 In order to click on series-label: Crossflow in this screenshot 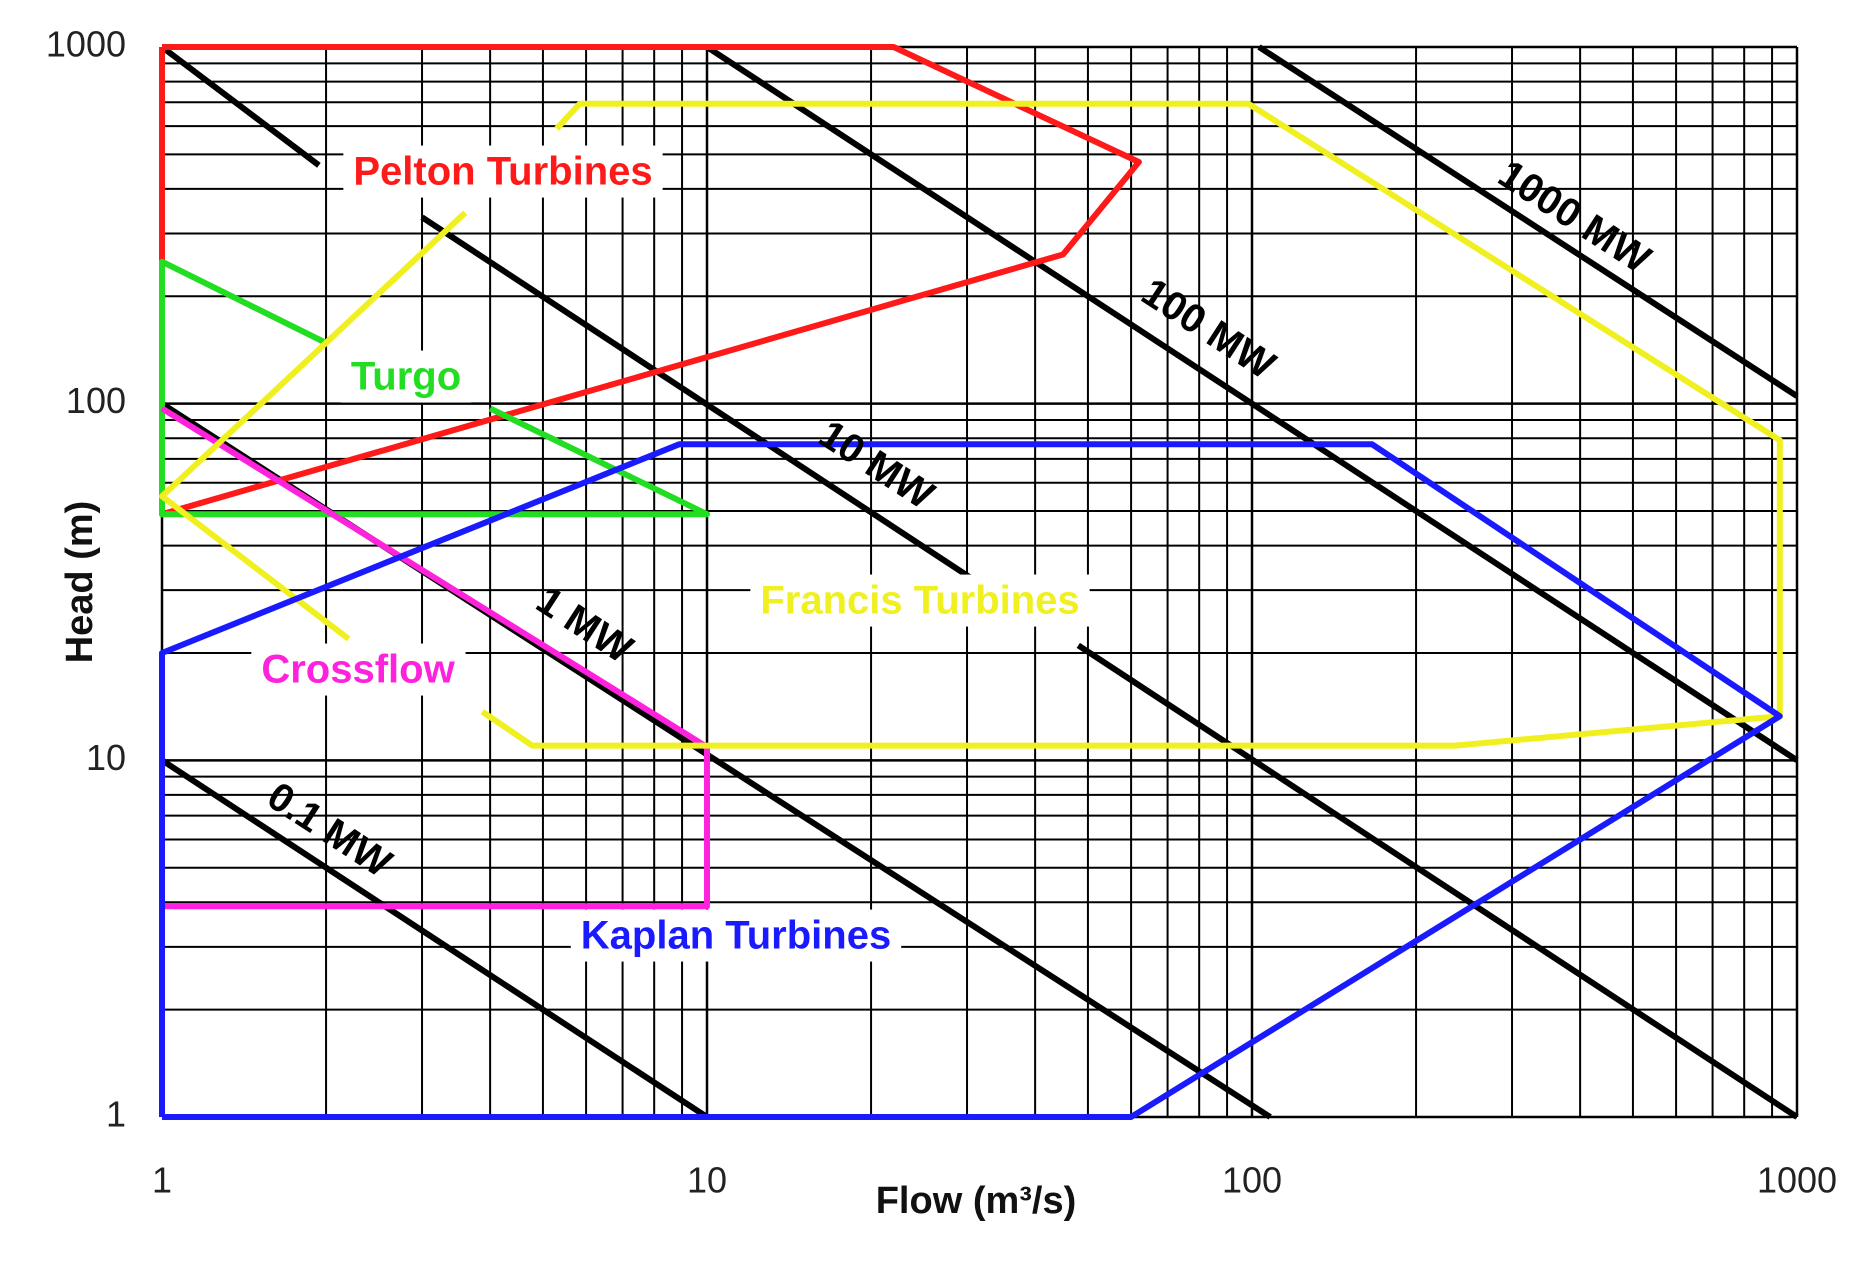, I will do `click(358, 670)`.